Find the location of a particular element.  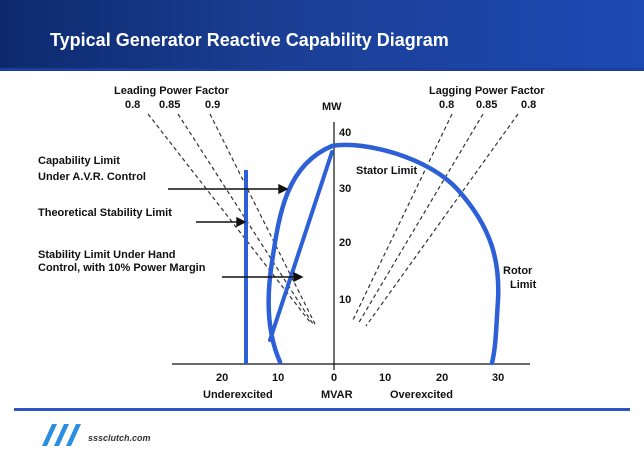

label-theoretical-stability: Theoretical Stability Limit is located at coordinates (105, 213).